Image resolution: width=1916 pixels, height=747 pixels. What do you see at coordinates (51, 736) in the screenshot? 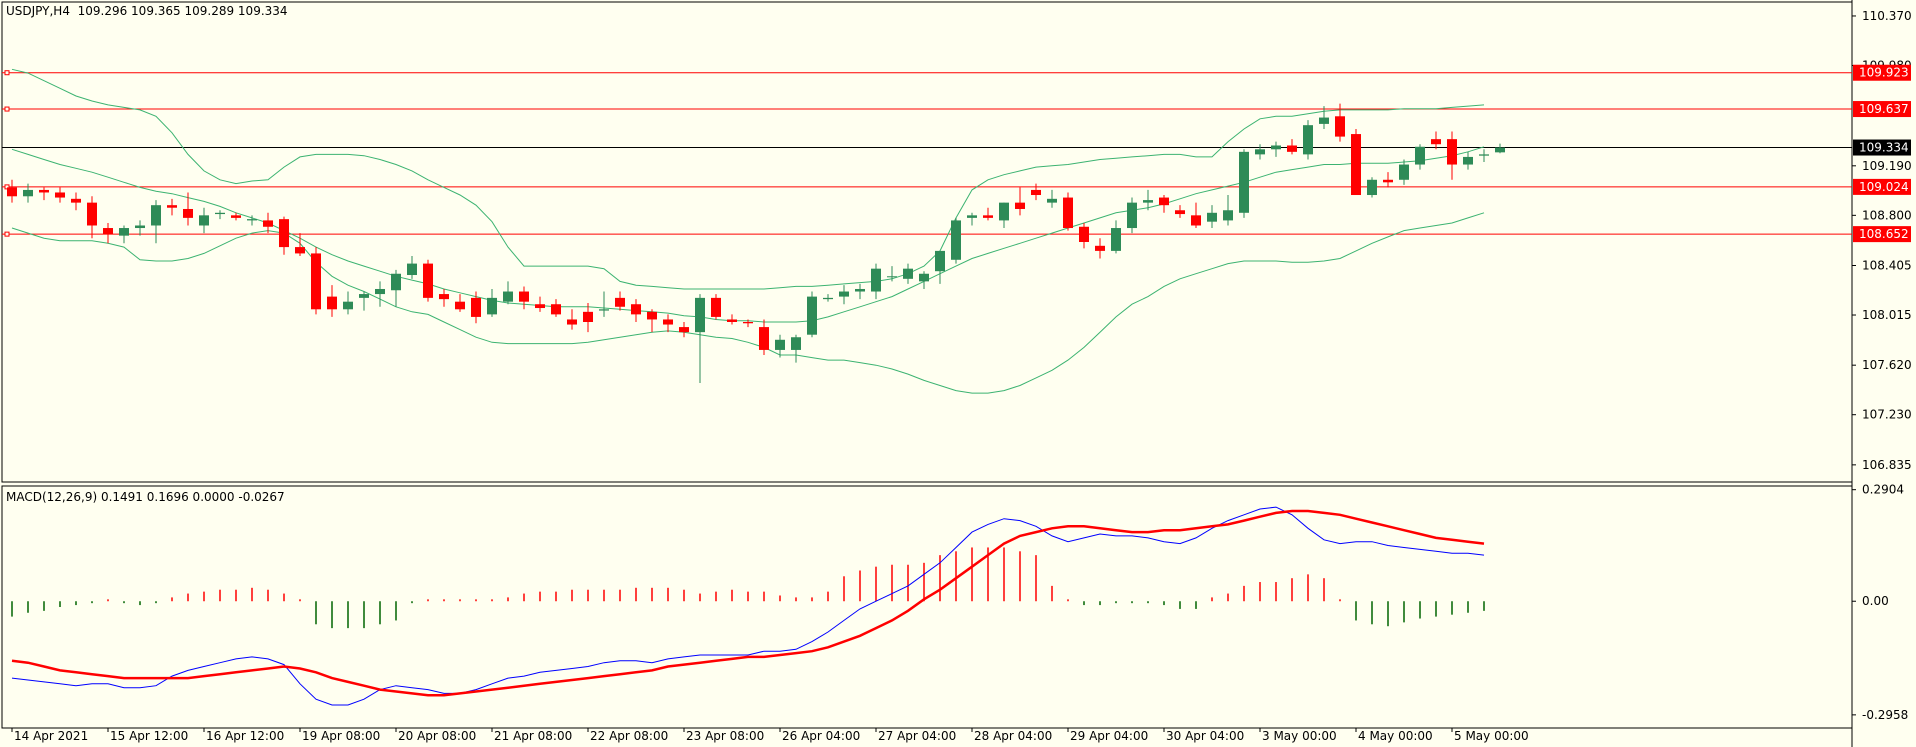
I see `time-tick-label: 14 Apr 2021` at bounding box center [51, 736].